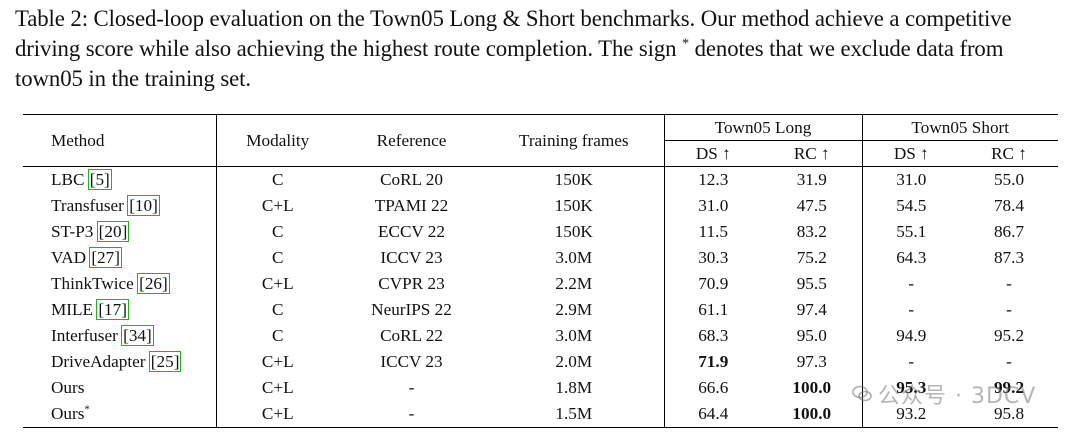 The width and height of the screenshot is (1080, 438). Describe the element at coordinates (87, 409) in the screenshot. I see `exclusion-star: *` at that location.